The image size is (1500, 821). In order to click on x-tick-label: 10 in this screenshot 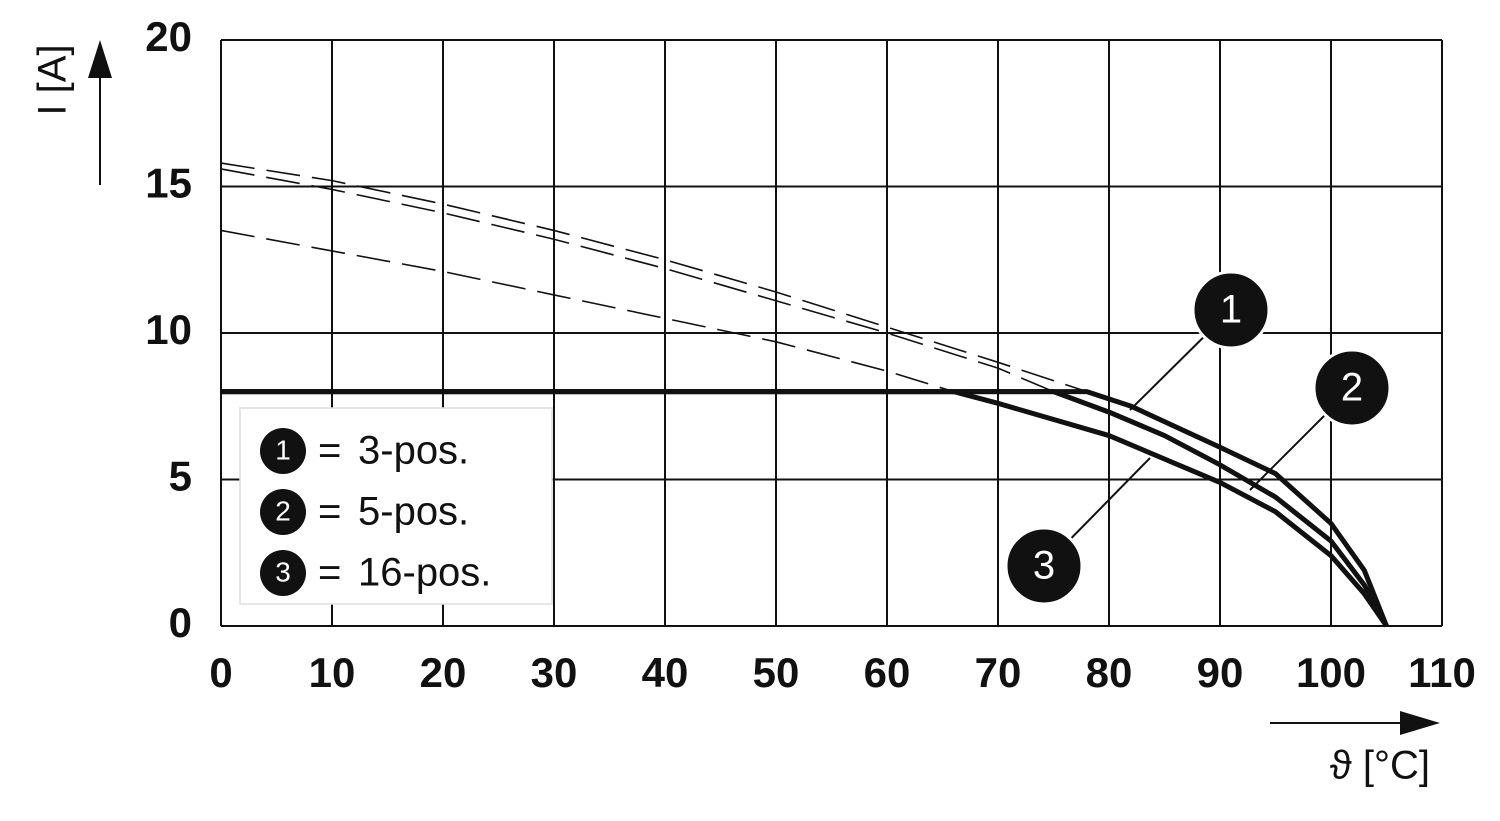, I will do `click(332, 672)`.